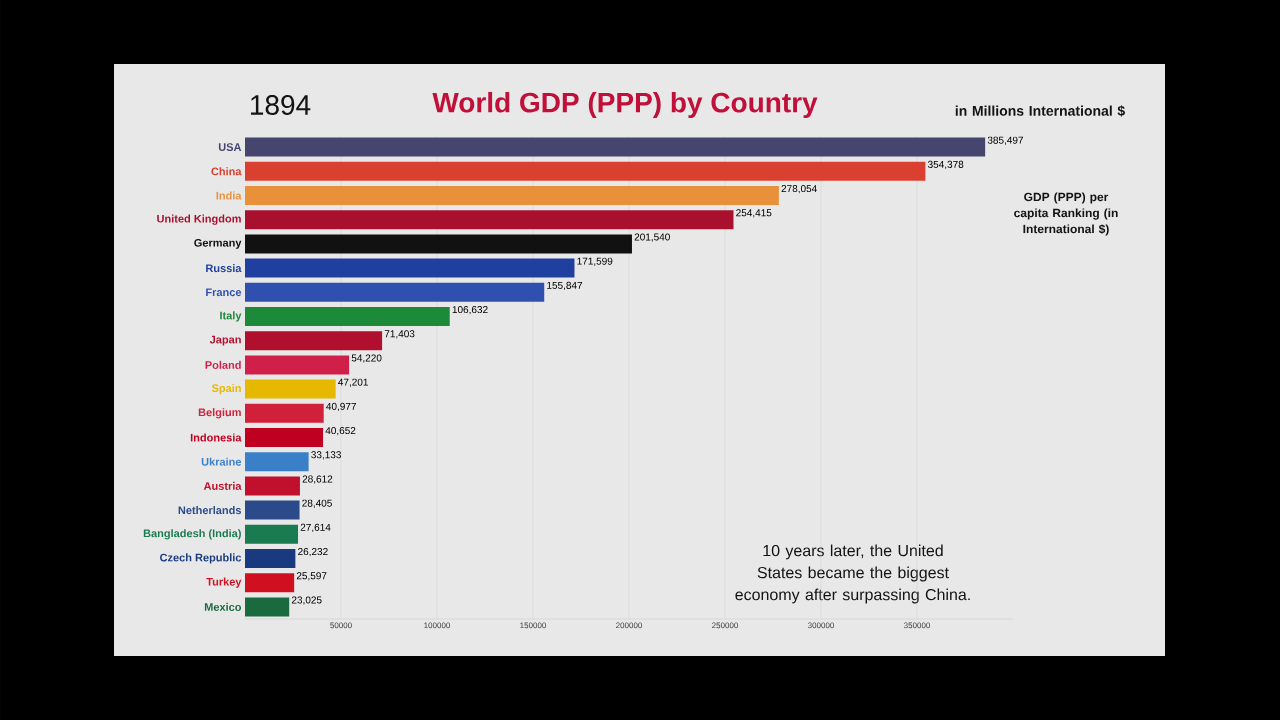 The width and height of the screenshot is (1280, 720). I want to click on y-tick-label: Ukraine, so click(221, 461).